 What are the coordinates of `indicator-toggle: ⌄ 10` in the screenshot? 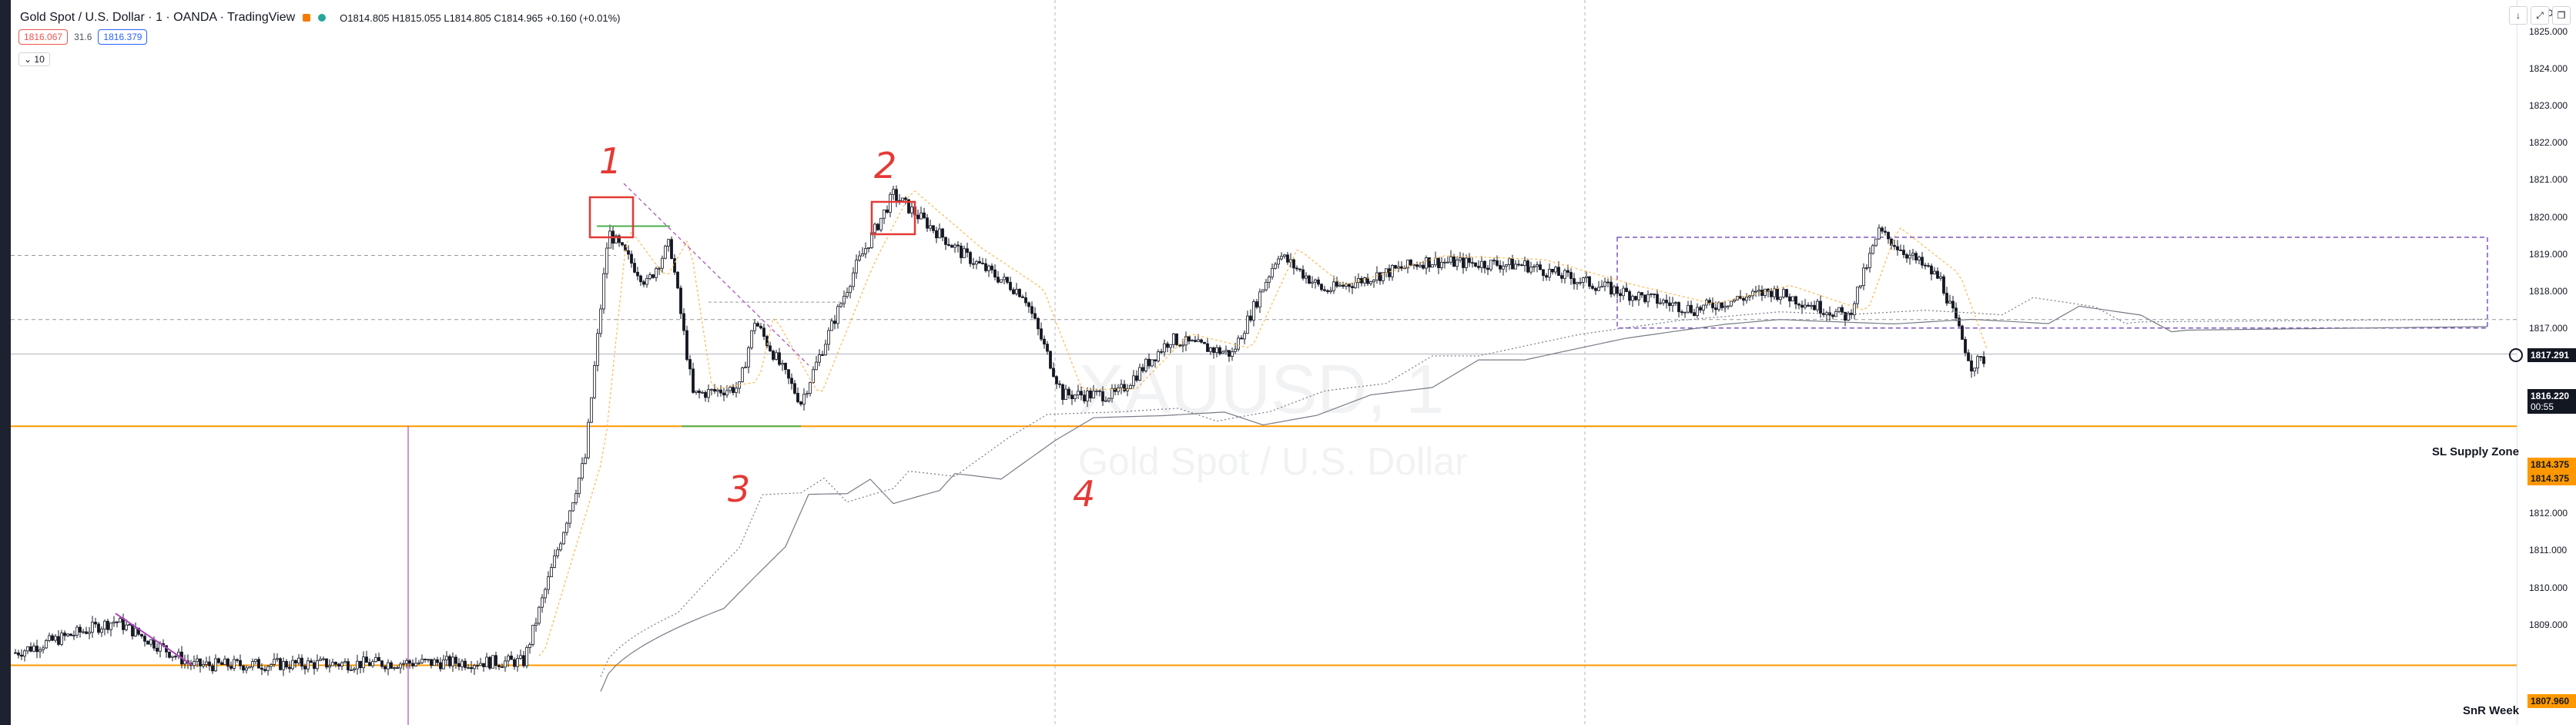 It's located at (34, 59).